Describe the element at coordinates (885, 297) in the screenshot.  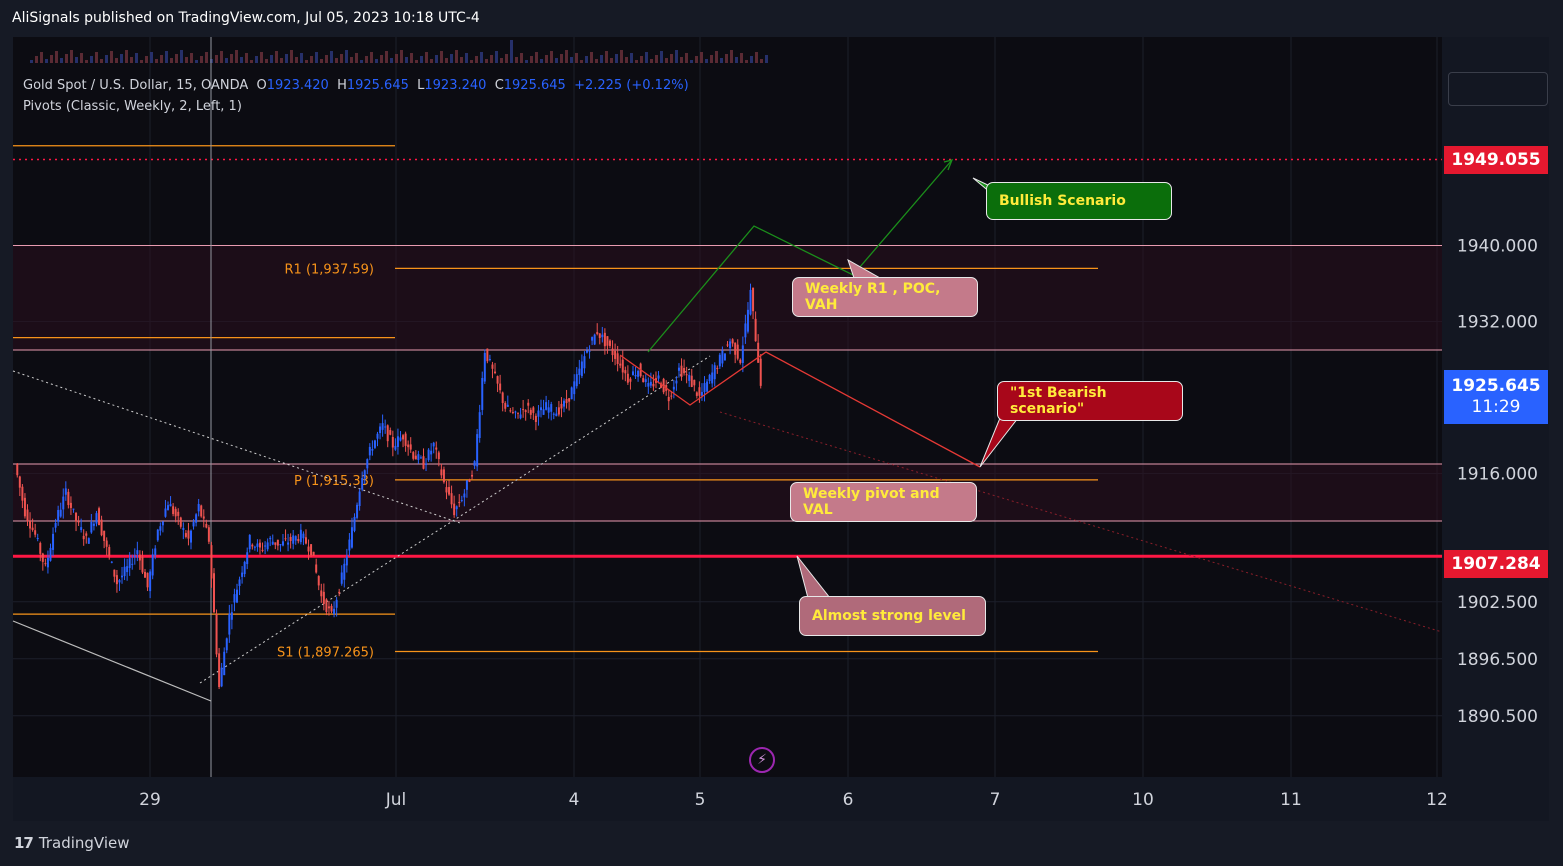
I see `weekly-r1-callout: Weekly R1 , POC, VAH` at that location.